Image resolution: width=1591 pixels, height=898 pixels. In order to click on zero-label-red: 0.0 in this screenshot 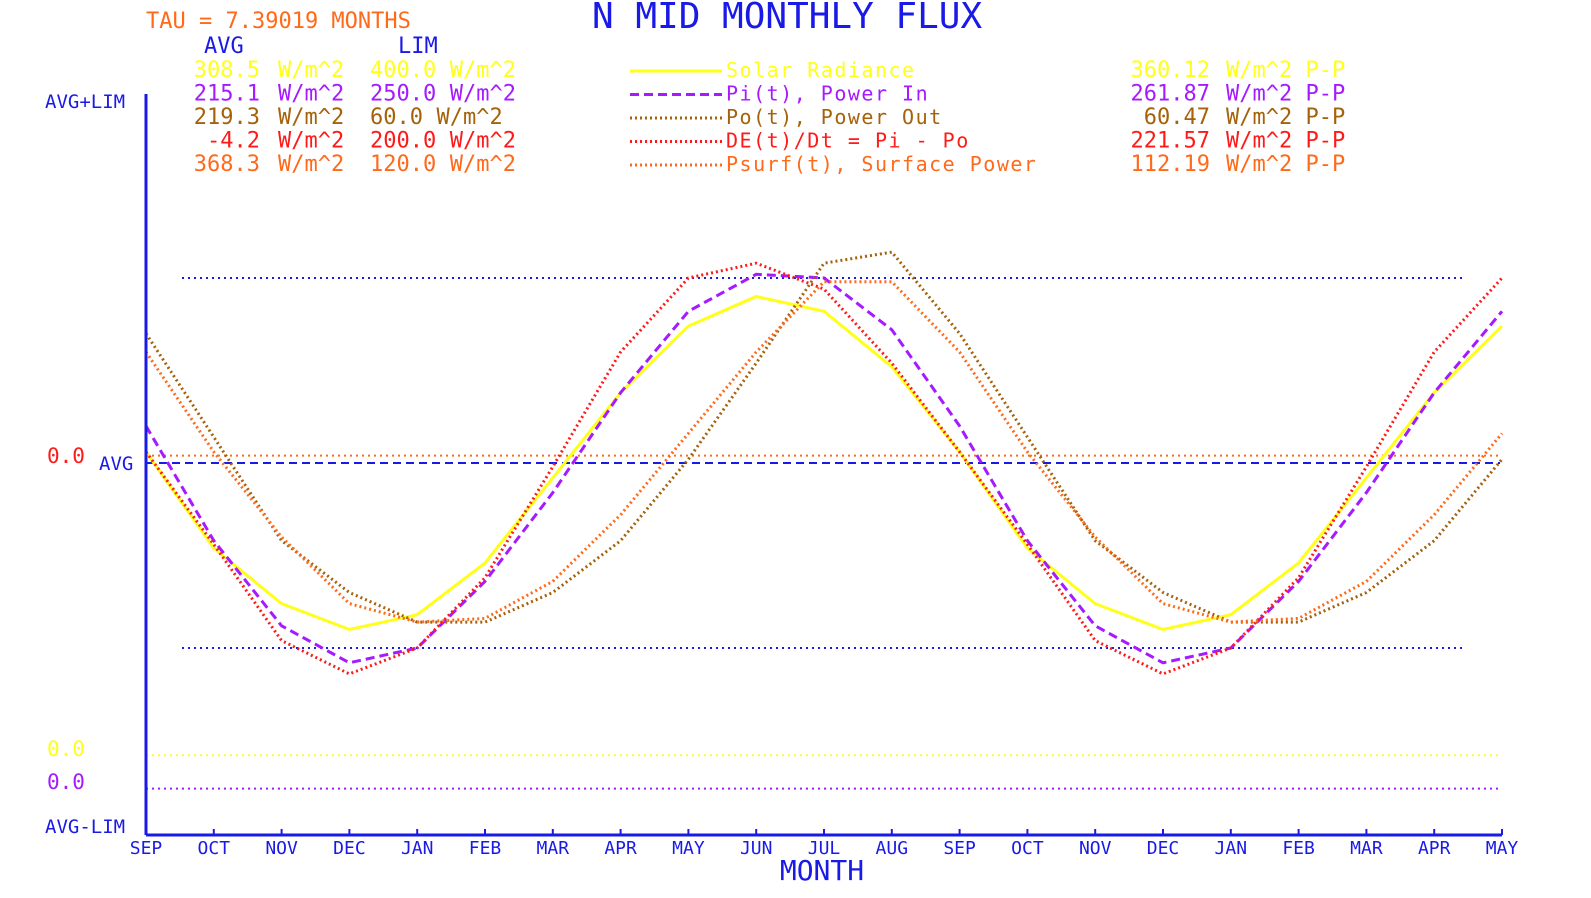, I will do `click(66, 456)`.